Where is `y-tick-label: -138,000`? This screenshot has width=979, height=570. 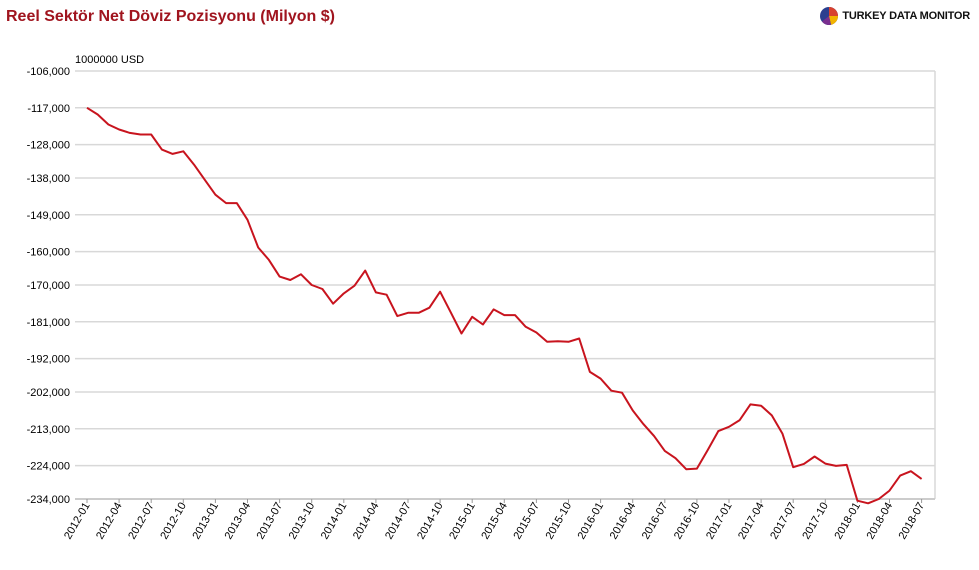
y-tick-label: -138,000 is located at coordinates (48, 179).